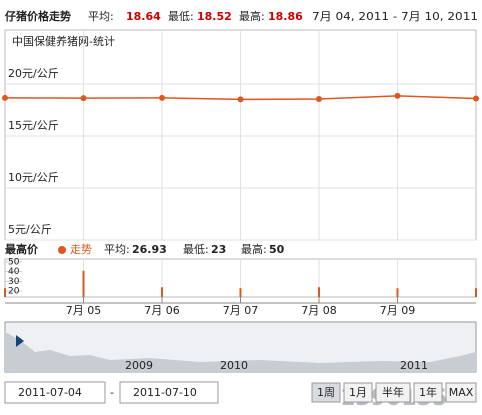  I want to click on x-tick-label: 7月 09, so click(398, 310).